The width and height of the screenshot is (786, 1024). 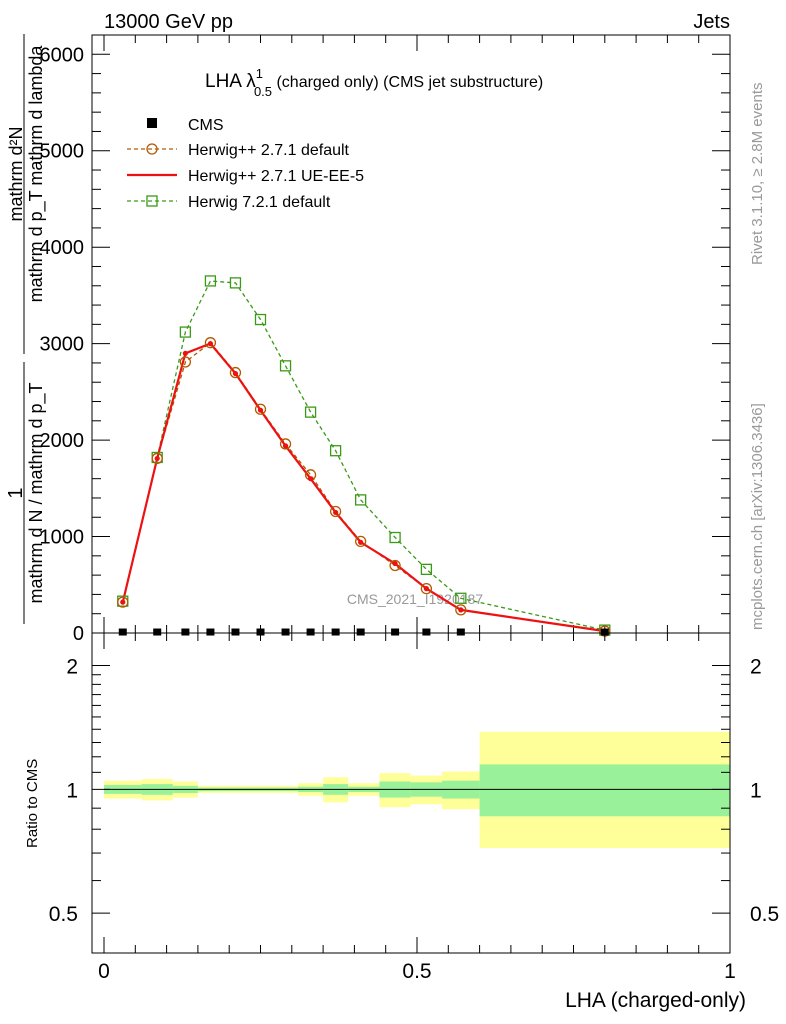 I want to click on ratio-x-tick-labels: 0 0.5 1, so click(x=417, y=971).